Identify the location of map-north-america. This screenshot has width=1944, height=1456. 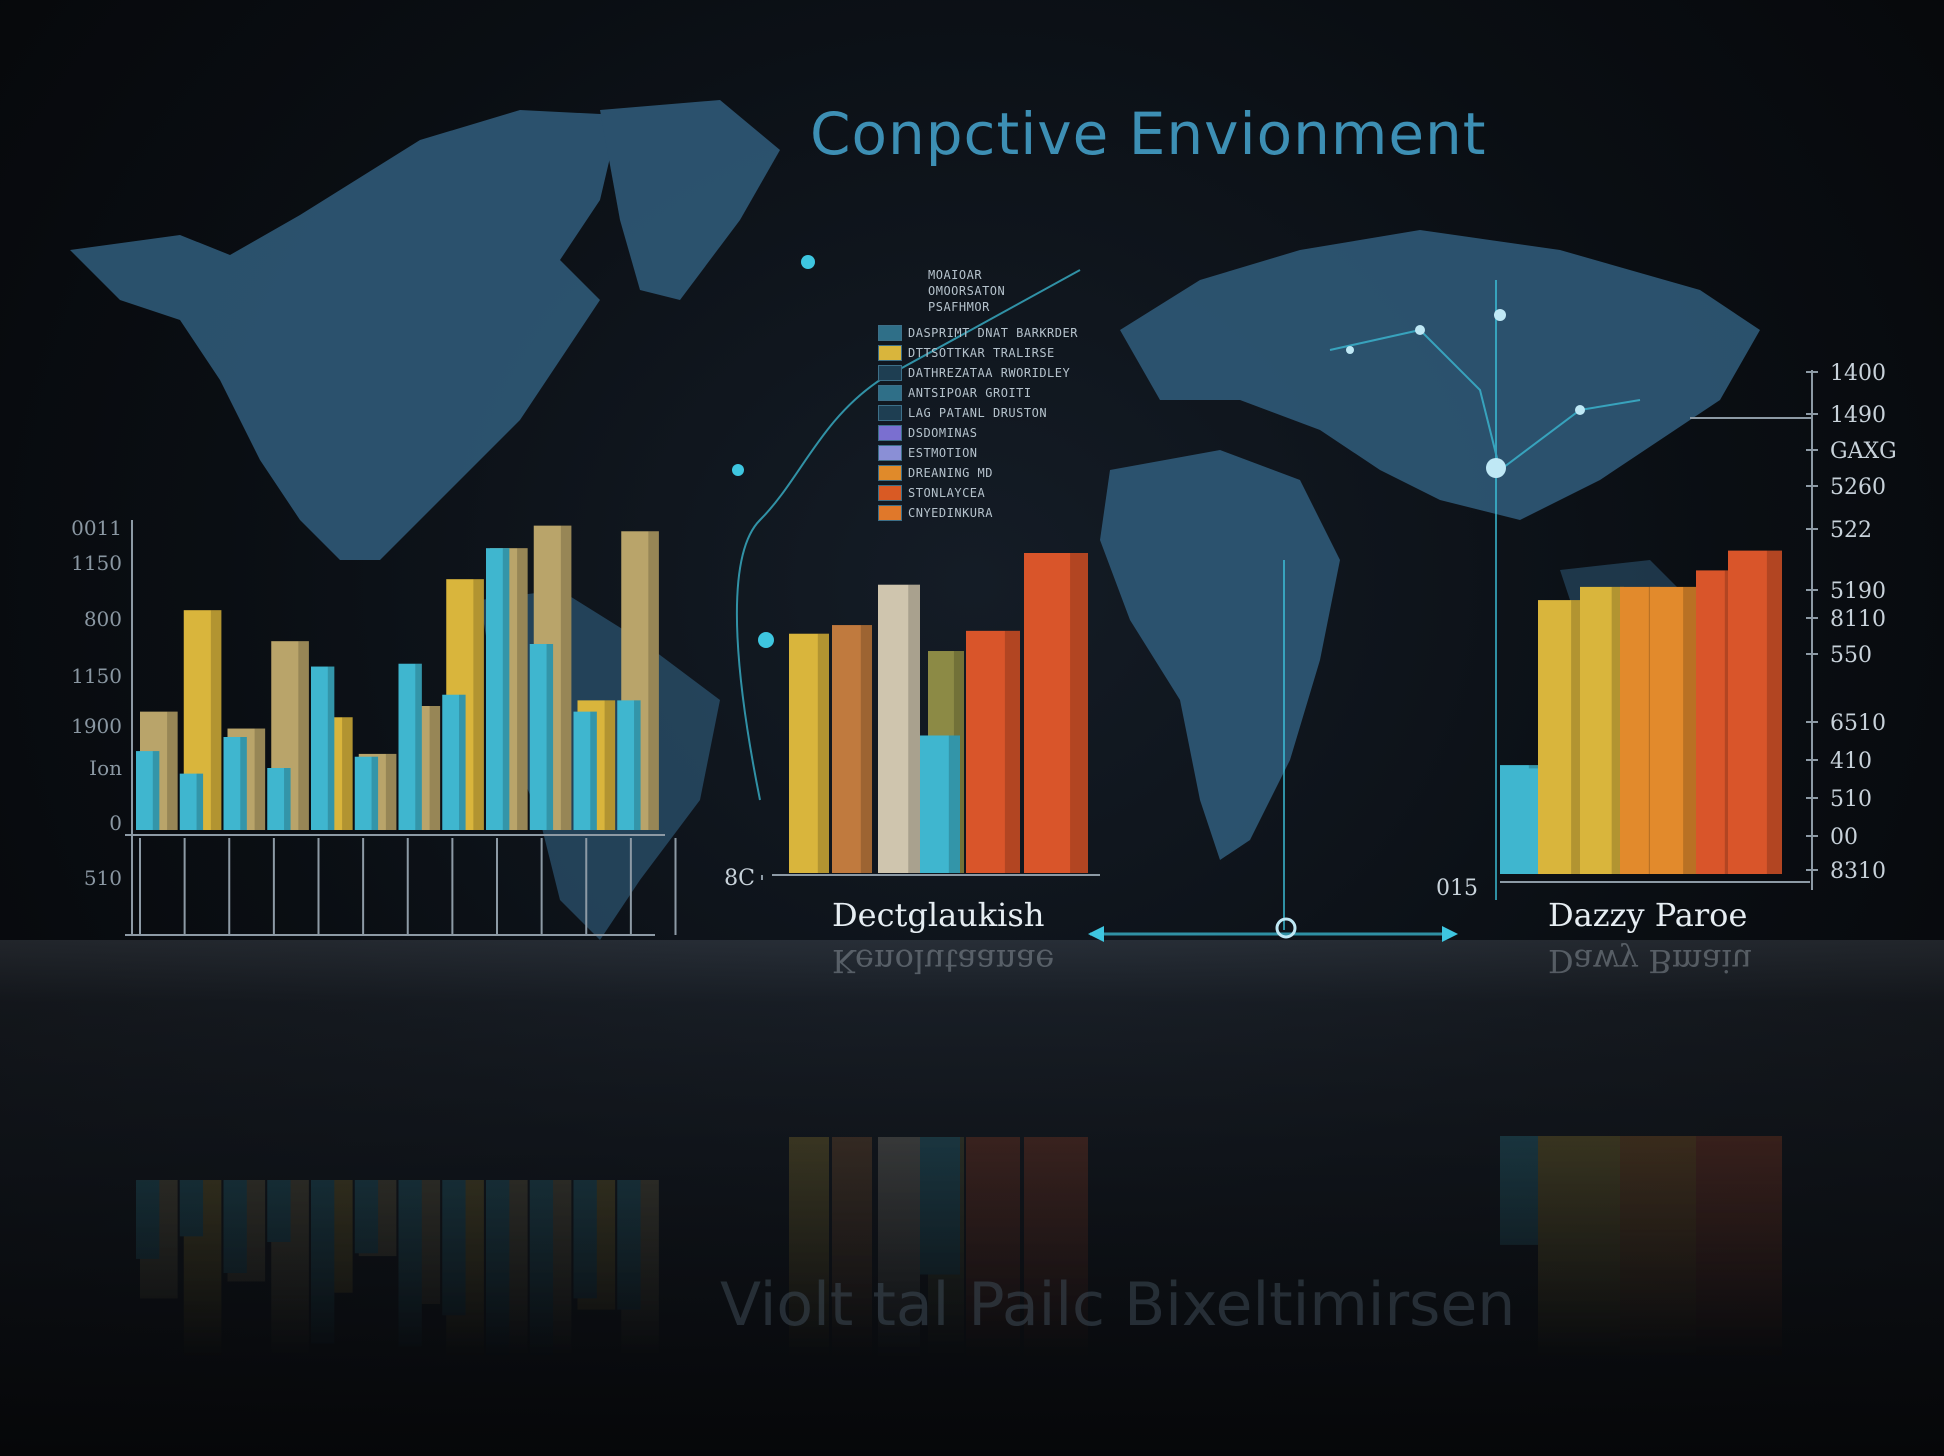
(345, 335).